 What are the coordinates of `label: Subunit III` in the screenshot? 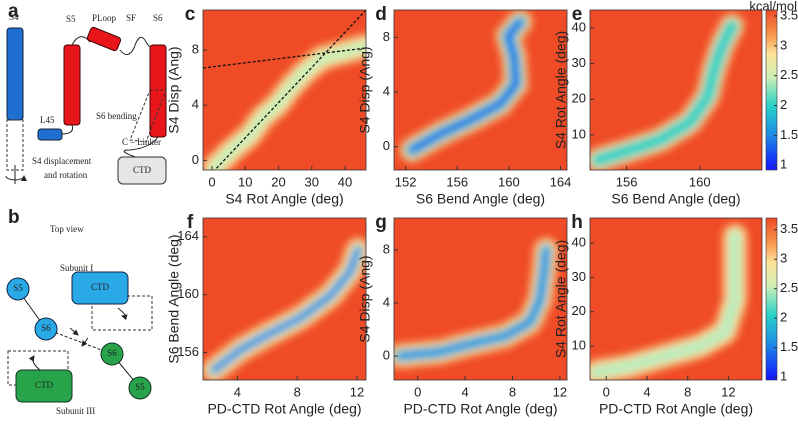 It's located at (75, 411).